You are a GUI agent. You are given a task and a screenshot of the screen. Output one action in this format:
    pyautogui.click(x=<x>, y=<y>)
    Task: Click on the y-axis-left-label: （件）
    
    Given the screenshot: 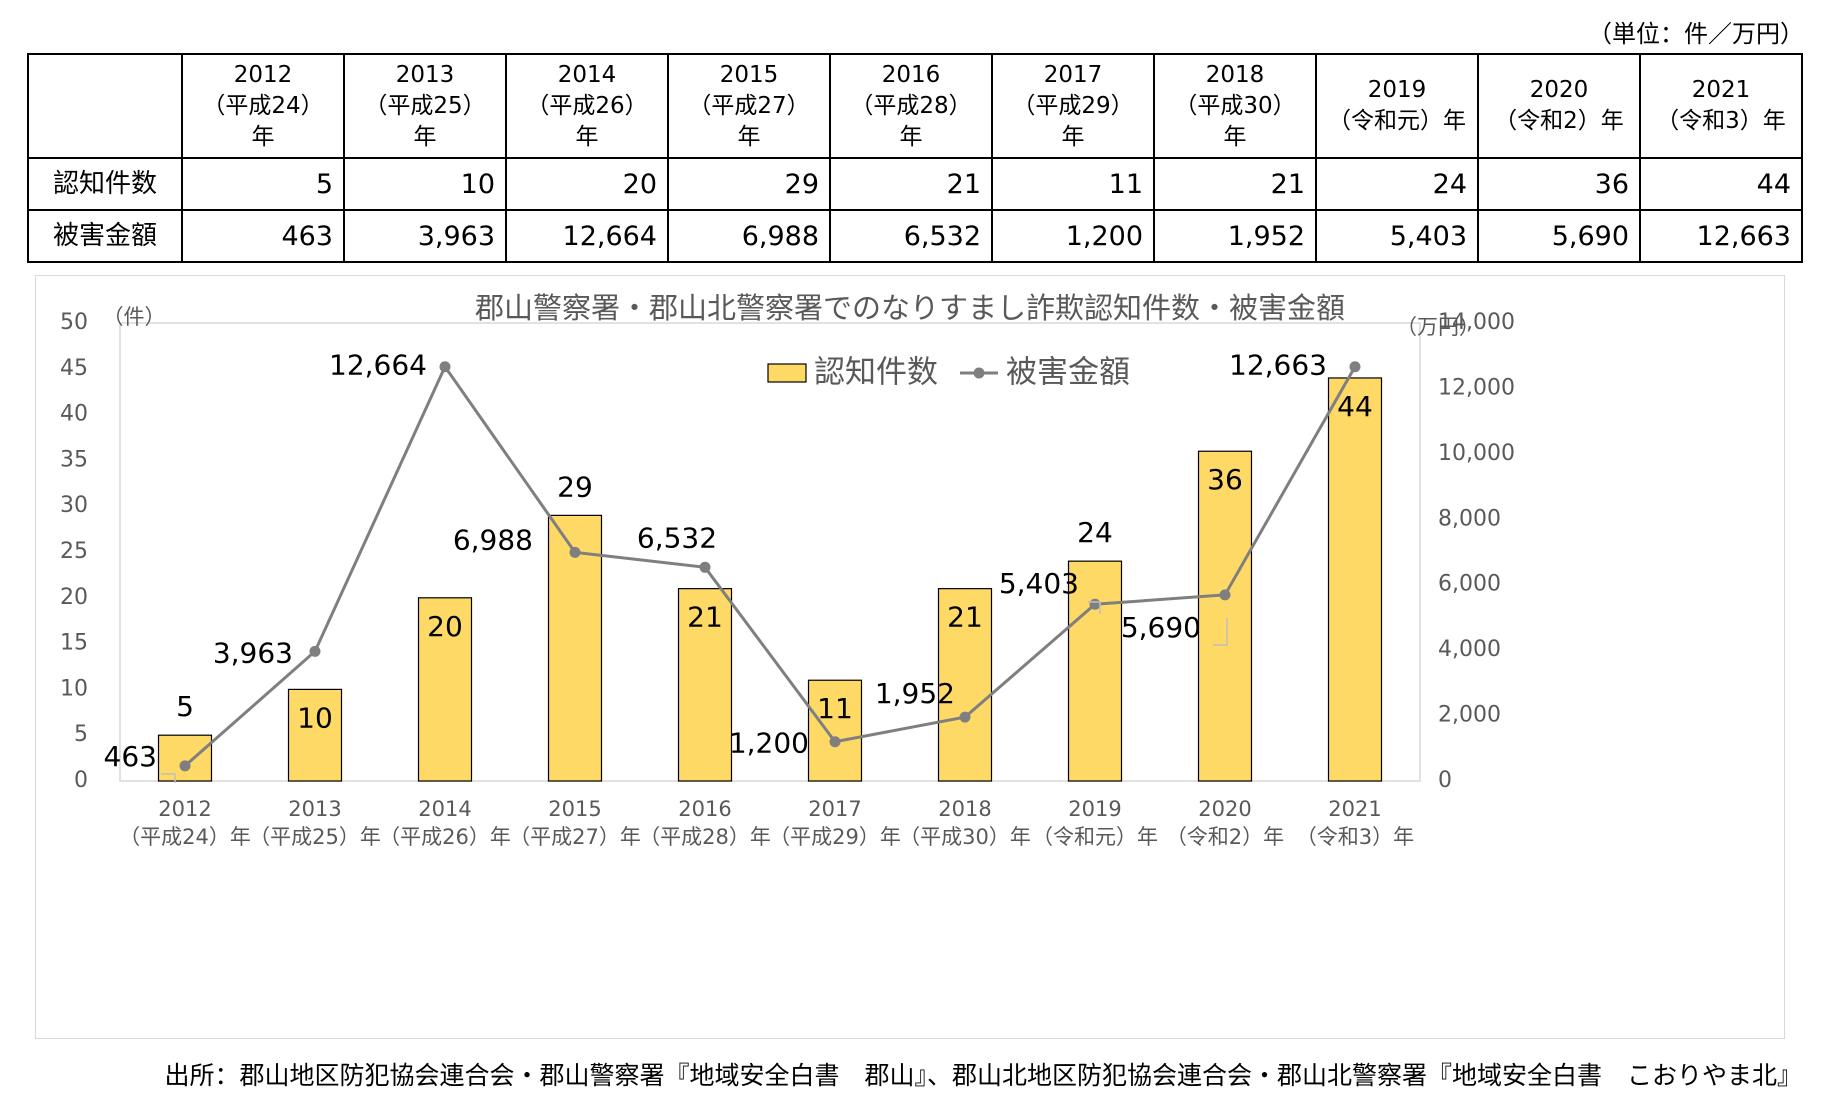 What is the action you would take?
    pyautogui.click(x=134, y=317)
    